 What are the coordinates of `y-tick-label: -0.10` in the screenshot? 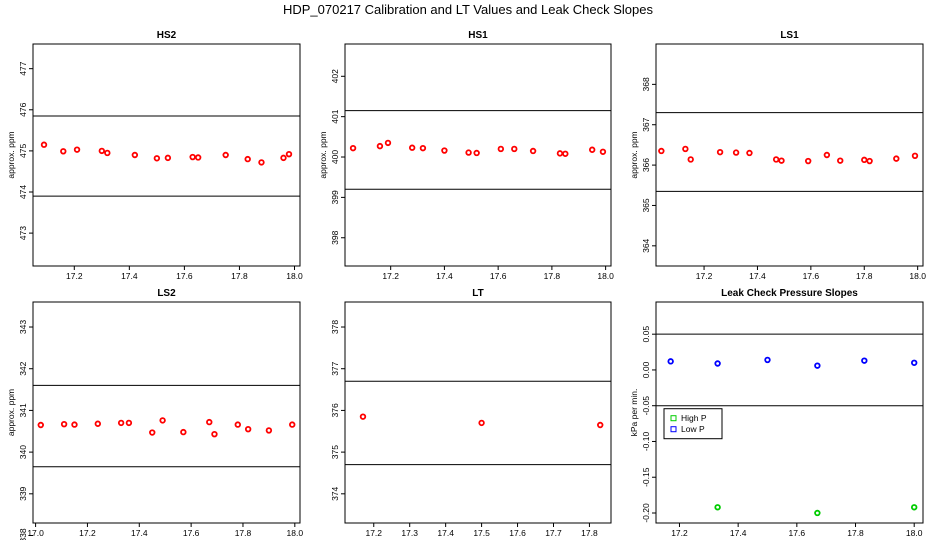 It's located at (646, 442).